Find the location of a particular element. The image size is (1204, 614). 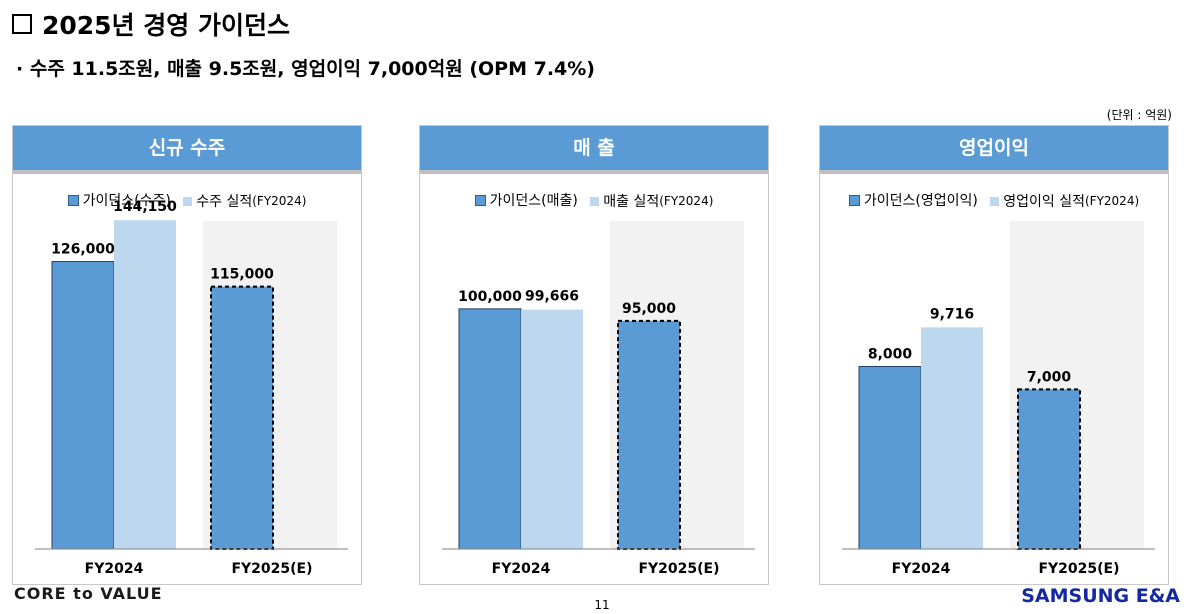

panel-header: 매 출 is located at coordinates (594, 148).